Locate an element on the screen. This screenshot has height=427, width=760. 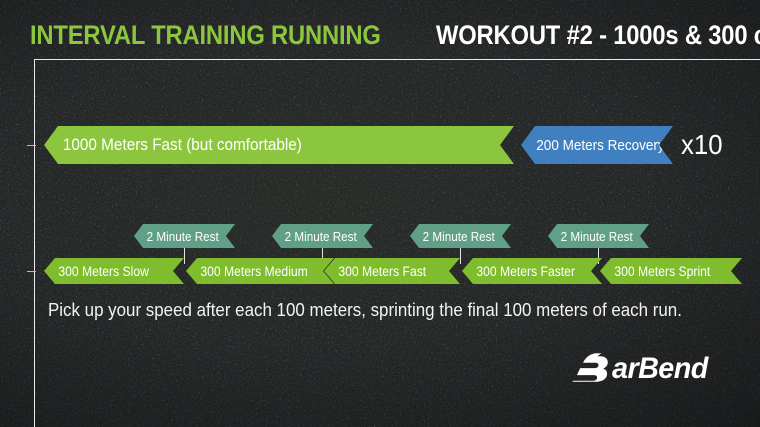
bar-rest-2-label: 2 Minute Rest is located at coordinates (320, 236).